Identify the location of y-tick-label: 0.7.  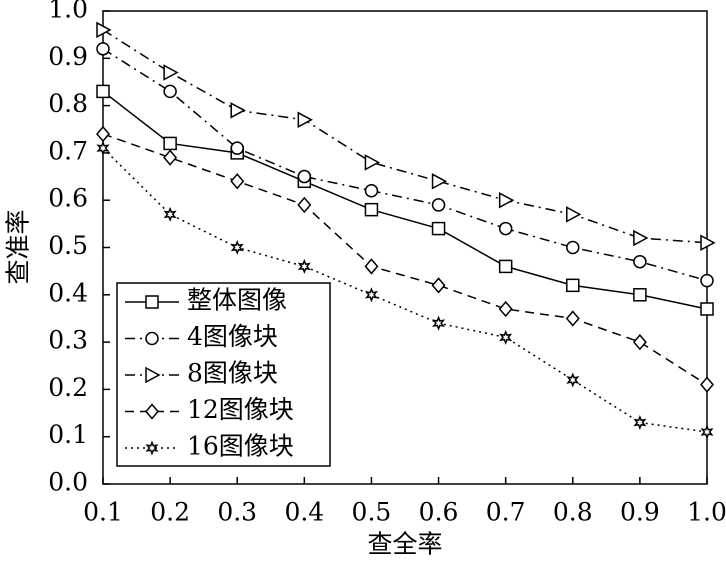
(68, 150).